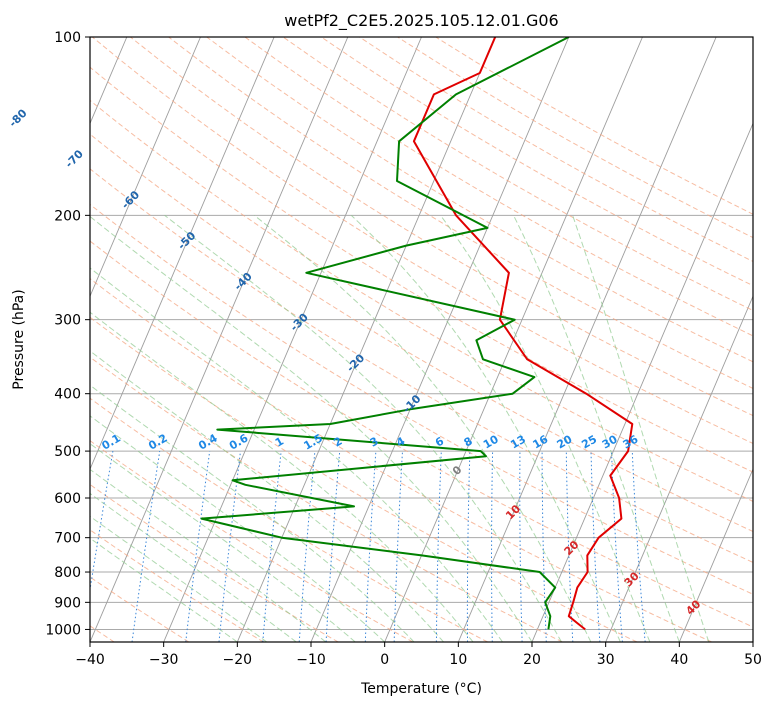  Describe the element at coordinates (384, 660) in the screenshot. I see `x-tick-label: 0` at that location.